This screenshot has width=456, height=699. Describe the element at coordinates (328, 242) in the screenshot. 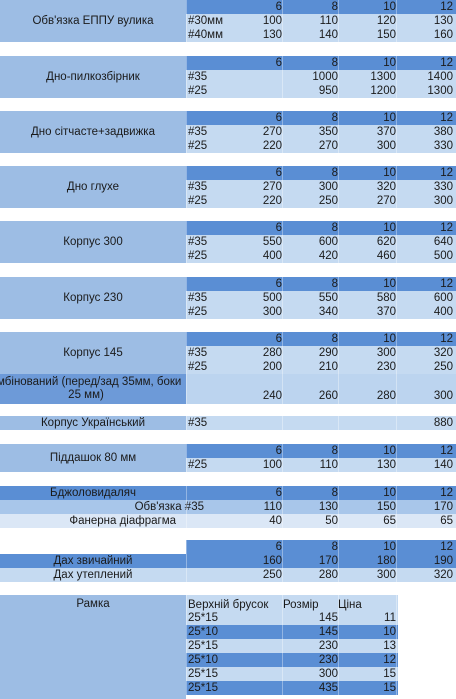

I see `row-value: 600` at that location.